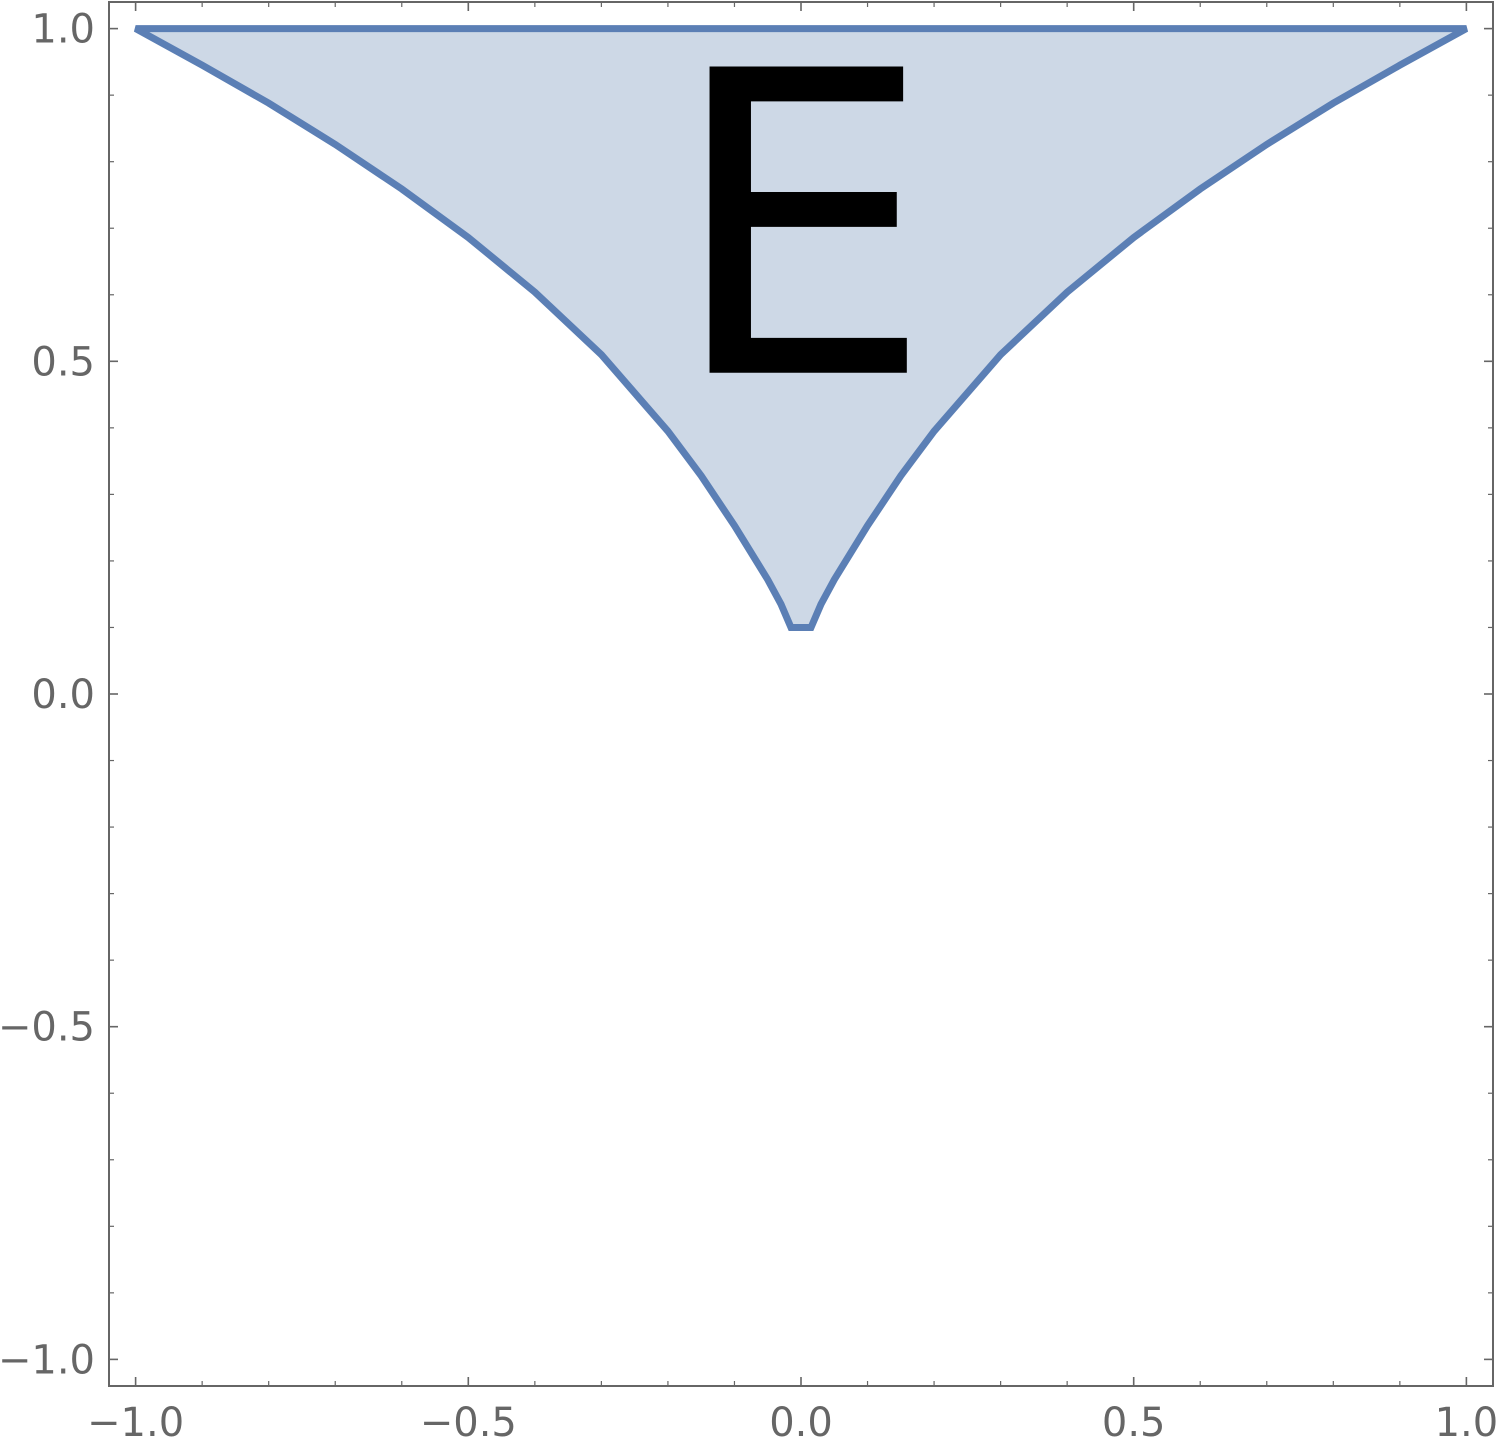 The image size is (1500, 1451). What do you see at coordinates (468, 1423) in the screenshot?
I see `x-tick-label: −0.5` at bounding box center [468, 1423].